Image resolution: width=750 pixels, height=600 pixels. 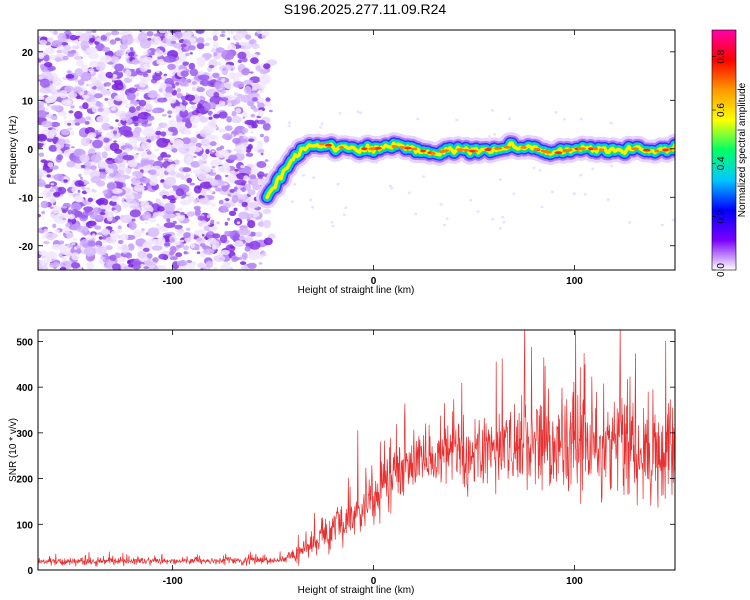 What do you see at coordinates (356, 290) in the screenshot?
I see `spectrogram-x-label: Height of straight line (km)` at bounding box center [356, 290].